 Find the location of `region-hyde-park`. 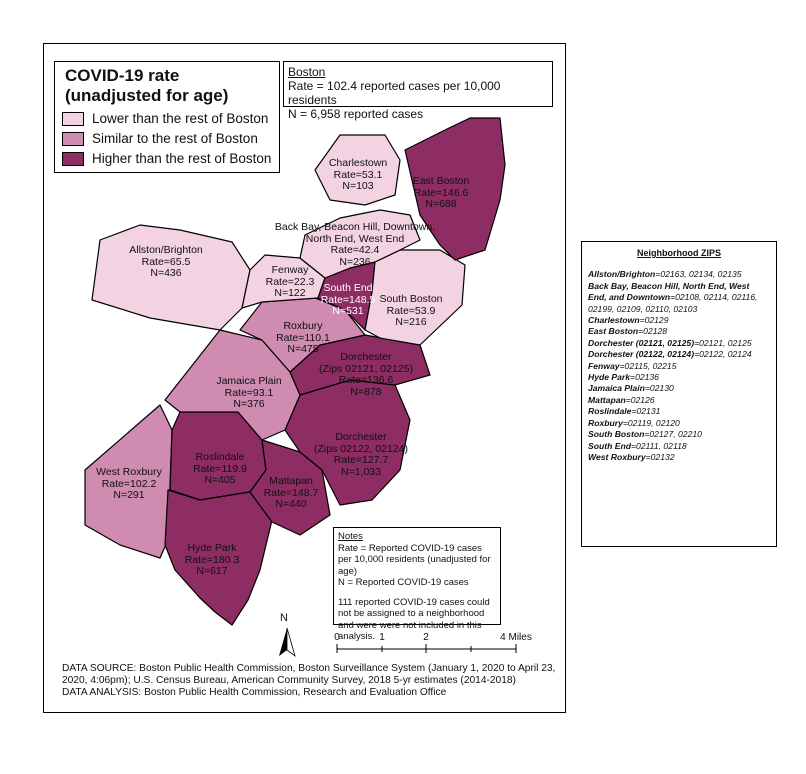

region-hyde-park is located at coordinates (218, 557).